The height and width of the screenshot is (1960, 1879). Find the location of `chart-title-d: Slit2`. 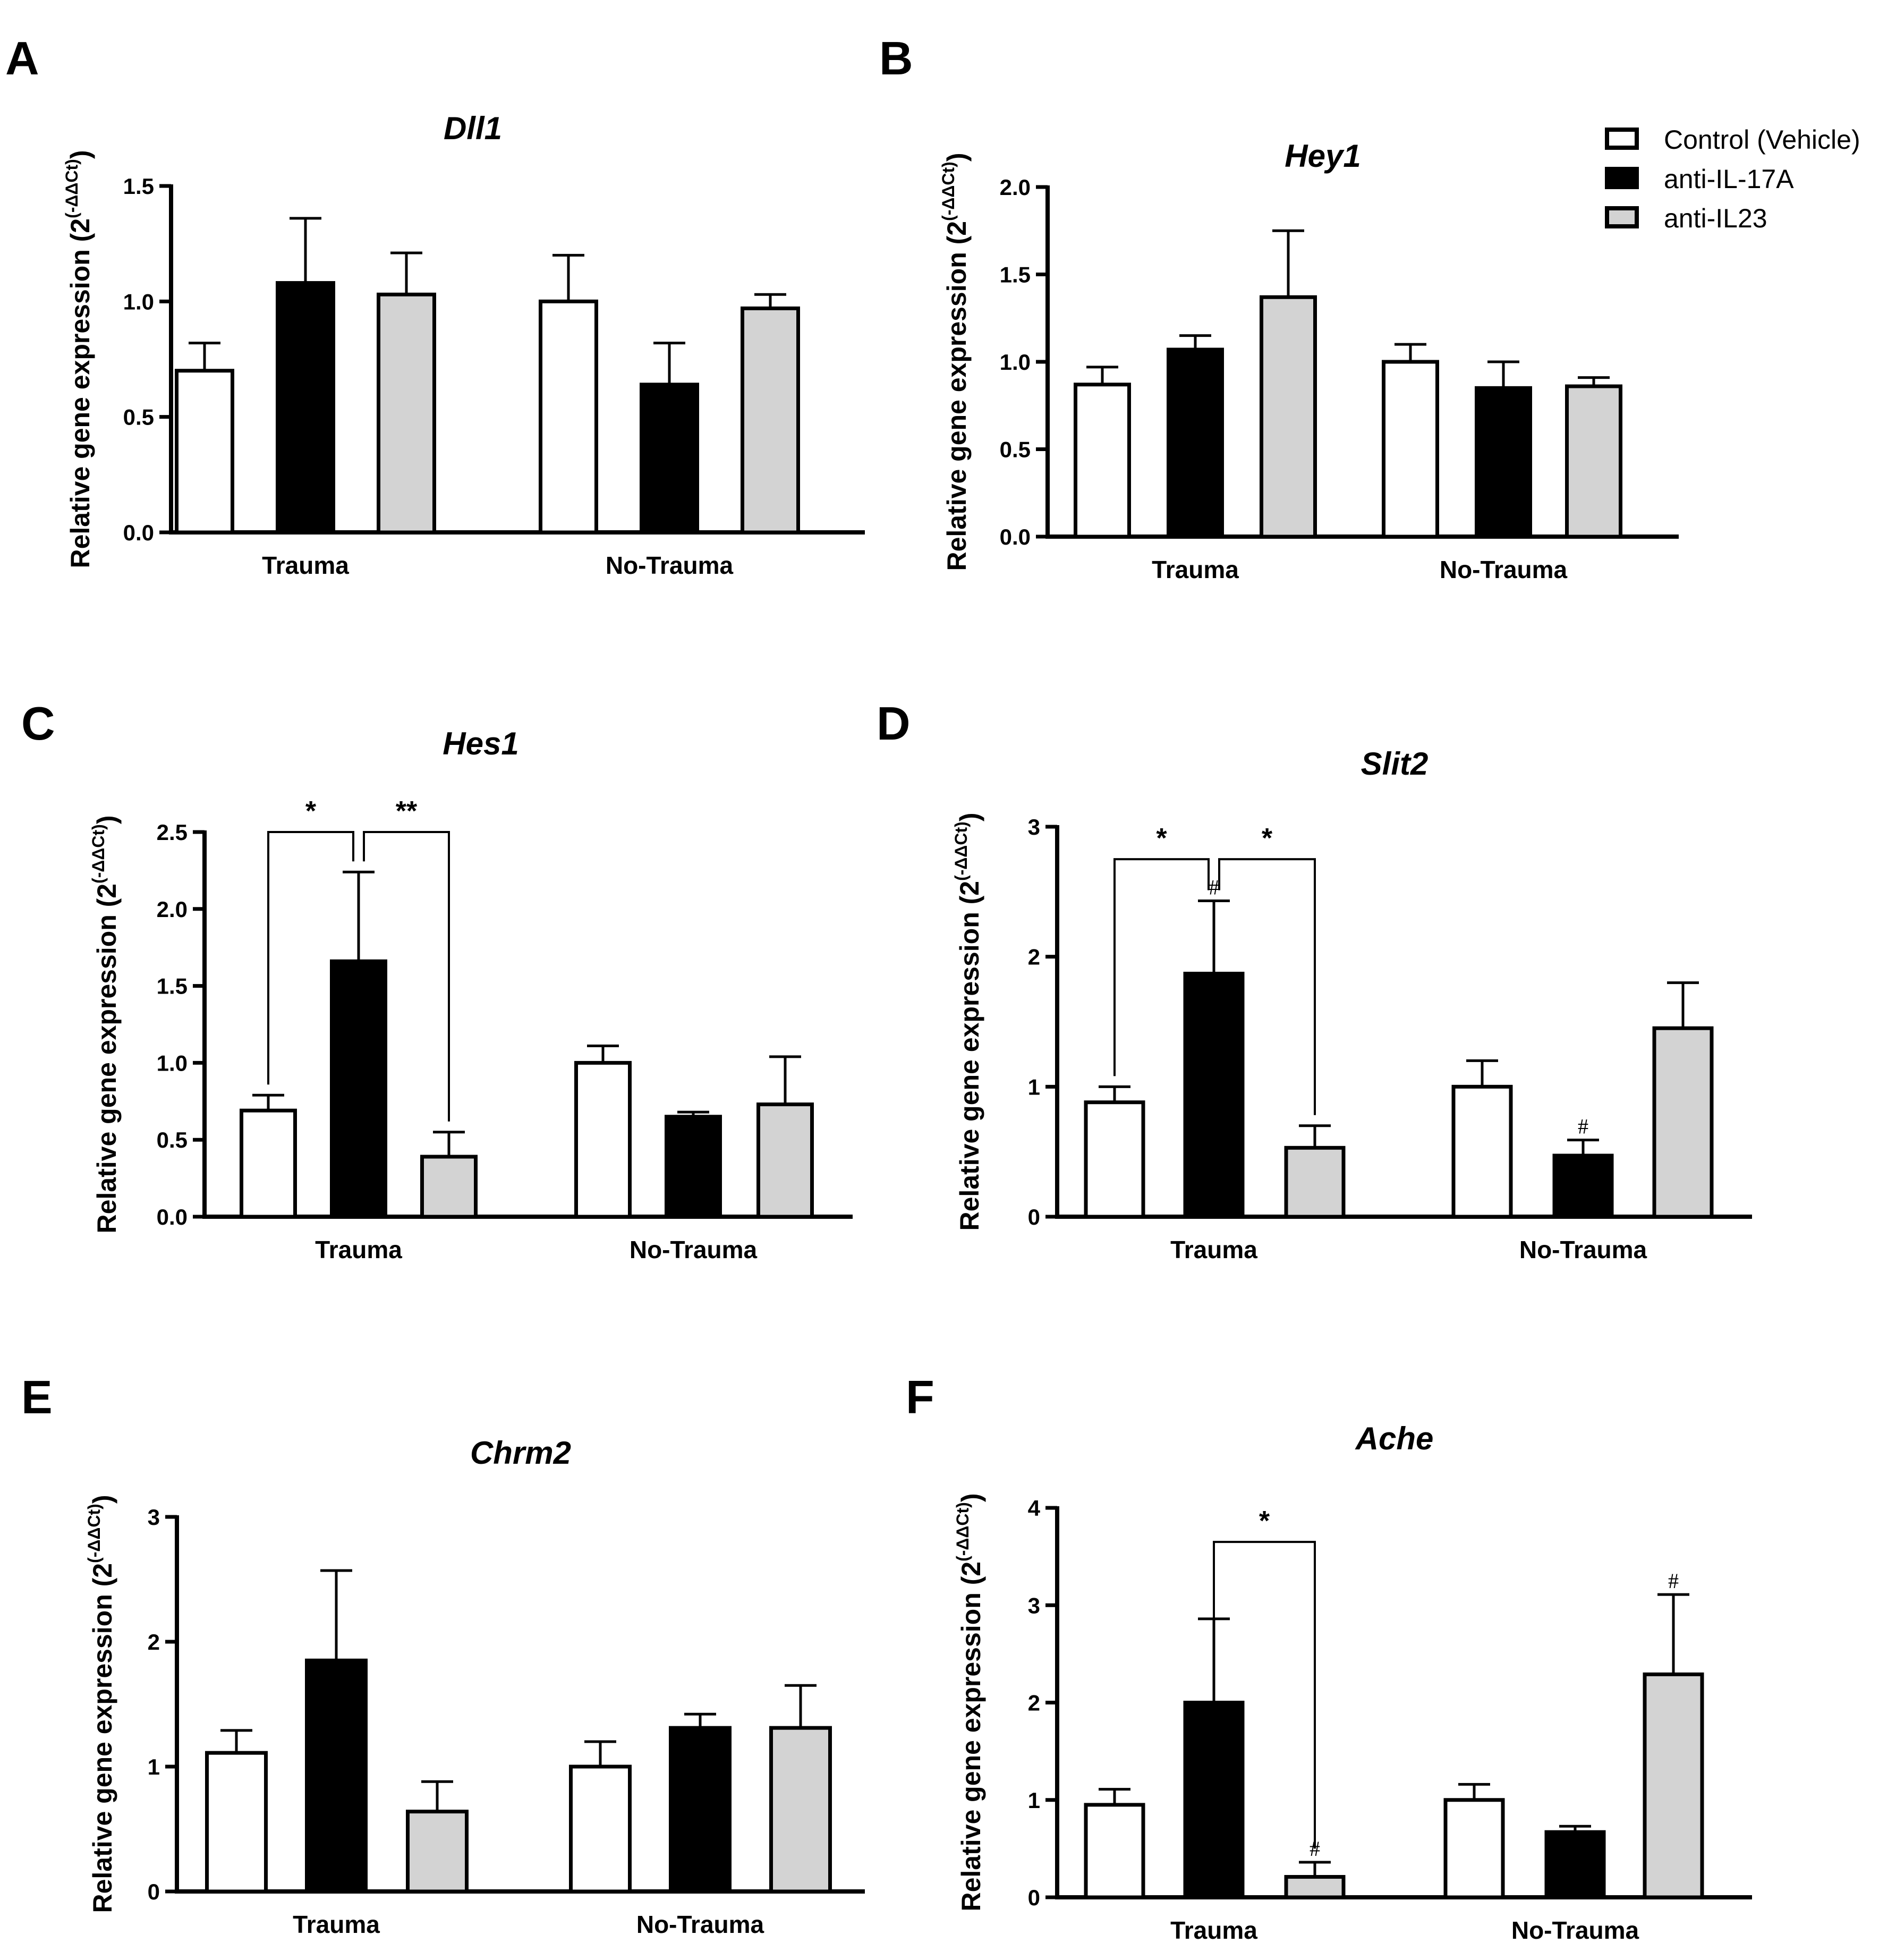

chart-title-d: Slit2 is located at coordinates (1395, 764).